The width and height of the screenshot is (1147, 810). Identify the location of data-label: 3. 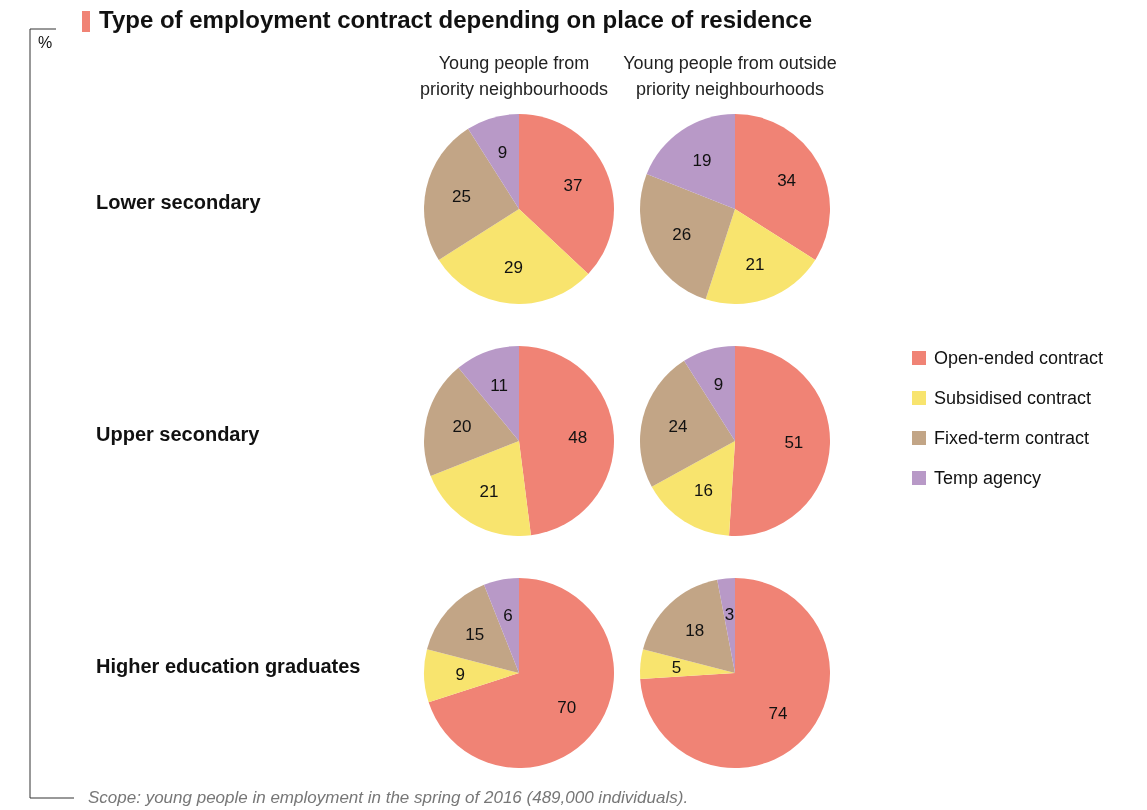
(729, 614).